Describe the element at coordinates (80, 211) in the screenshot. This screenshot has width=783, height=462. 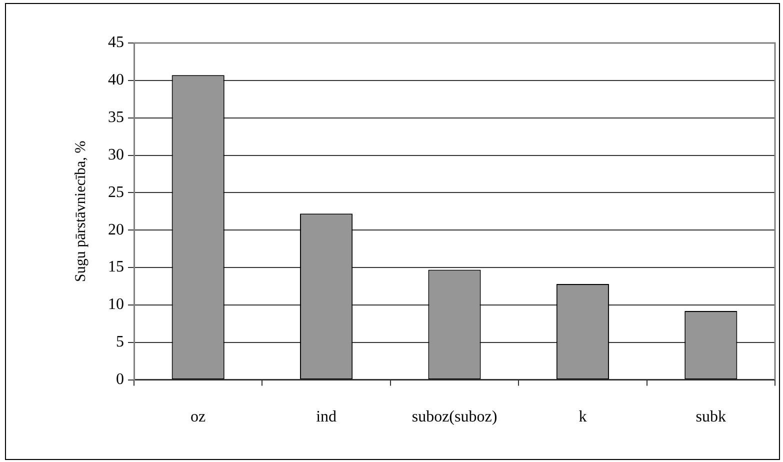
I see `y-axis-title: Sugu pārstāvniecība, %` at that location.